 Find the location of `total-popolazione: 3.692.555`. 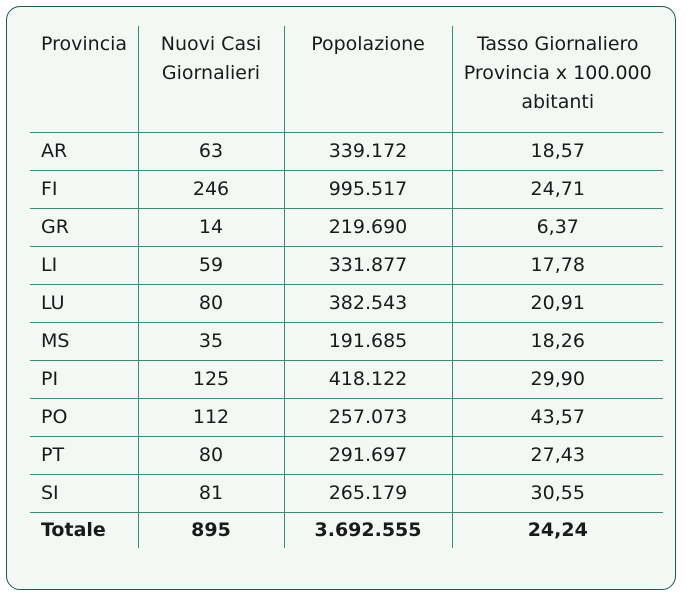

total-popolazione: 3.692.555 is located at coordinates (367, 530).